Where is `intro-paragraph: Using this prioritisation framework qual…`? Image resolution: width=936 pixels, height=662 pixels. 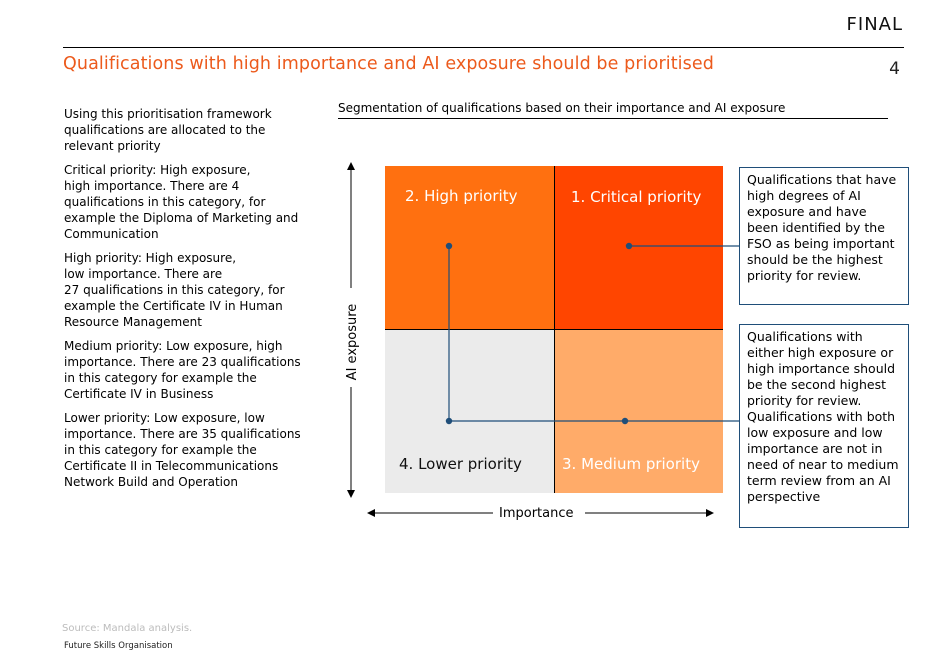 intro-paragraph: Using this prioritisation framework qual… is located at coordinates (168, 130).